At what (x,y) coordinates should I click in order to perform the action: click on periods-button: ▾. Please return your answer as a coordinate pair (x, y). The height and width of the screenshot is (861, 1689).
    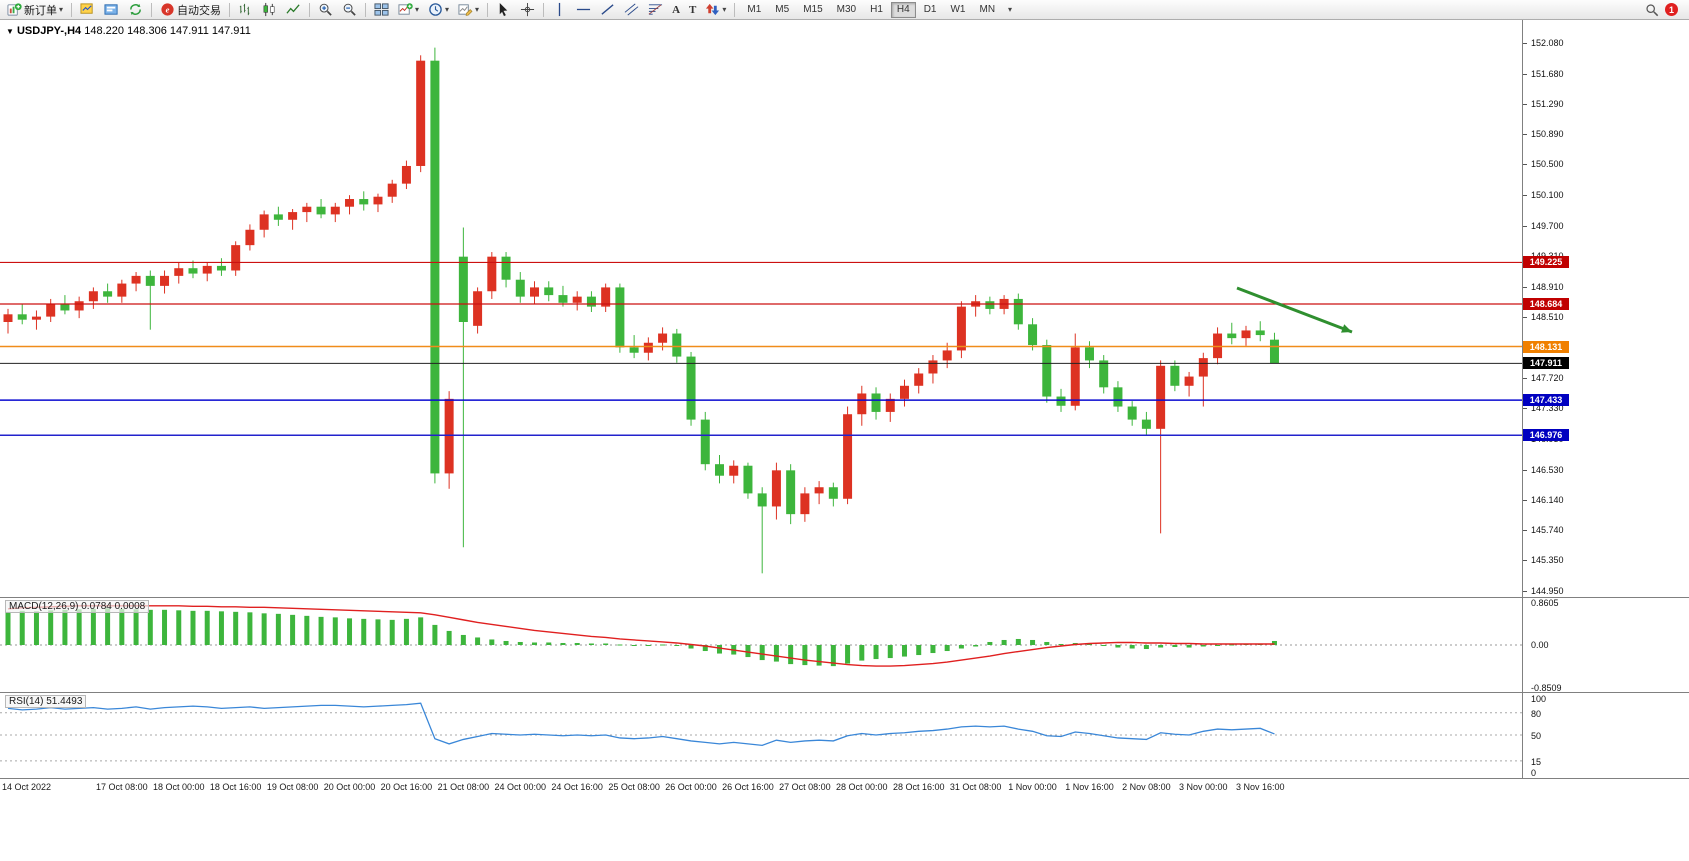
    Looking at the image, I should click on (438, 10).